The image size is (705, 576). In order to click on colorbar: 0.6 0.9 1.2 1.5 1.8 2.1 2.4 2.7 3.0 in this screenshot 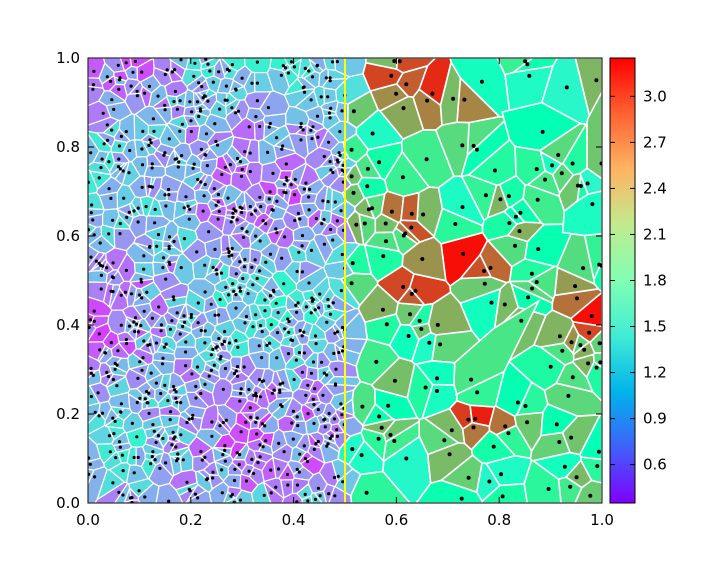, I will do `click(638, 280)`.